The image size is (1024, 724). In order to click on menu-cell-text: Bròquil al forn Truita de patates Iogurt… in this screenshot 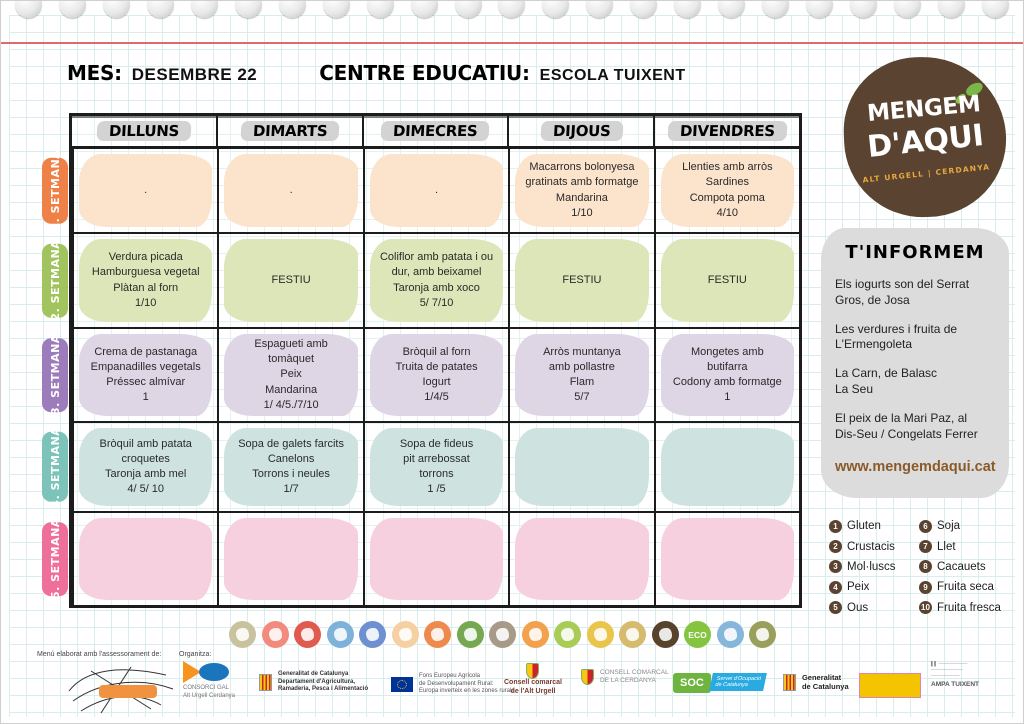, I will do `click(436, 374)`.